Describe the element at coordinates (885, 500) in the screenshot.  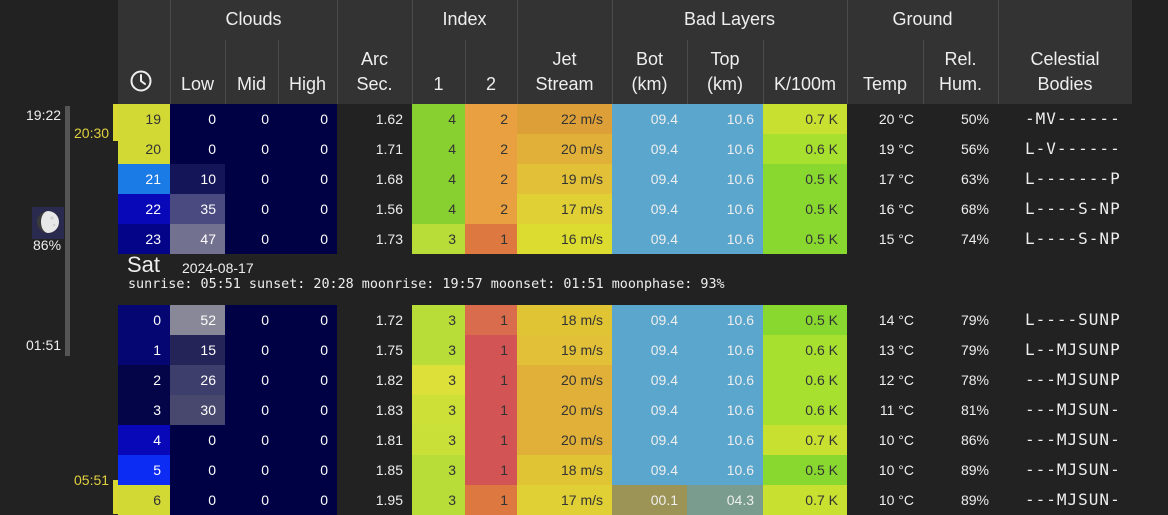
I see `cell-temp: 10 °C` at that location.